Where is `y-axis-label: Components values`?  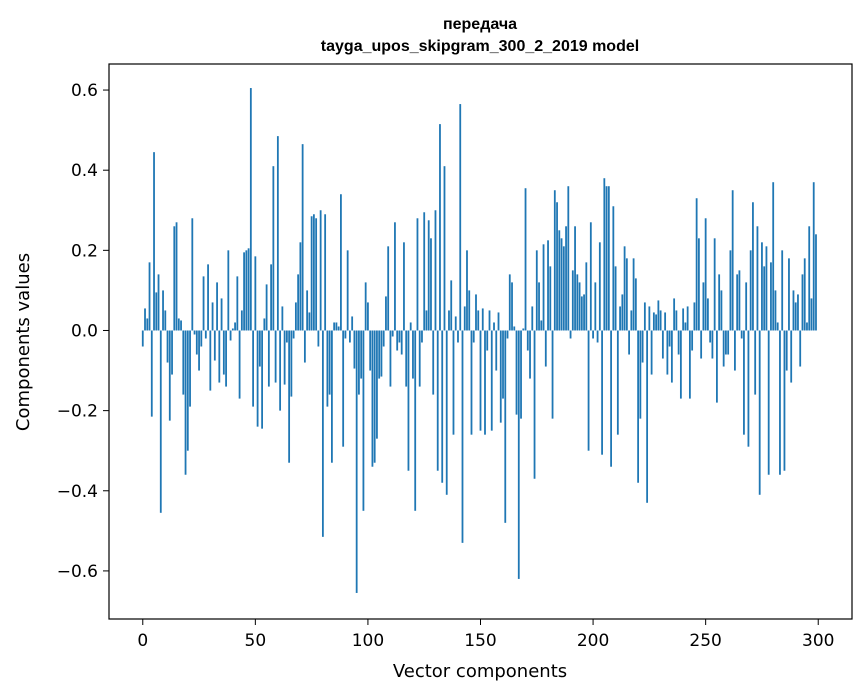 y-axis-label: Components values is located at coordinates (23, 342).